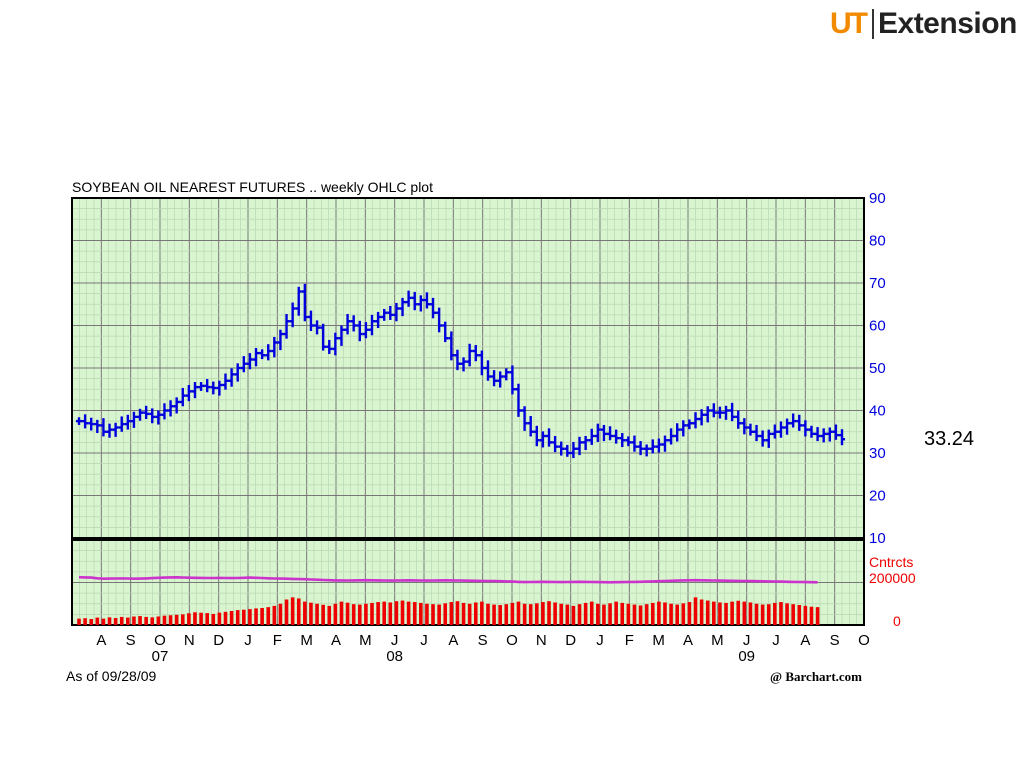 The width and height of the screenshot is (1024, 768). I want to click on price-tick-label: 10, so click(877, 538).